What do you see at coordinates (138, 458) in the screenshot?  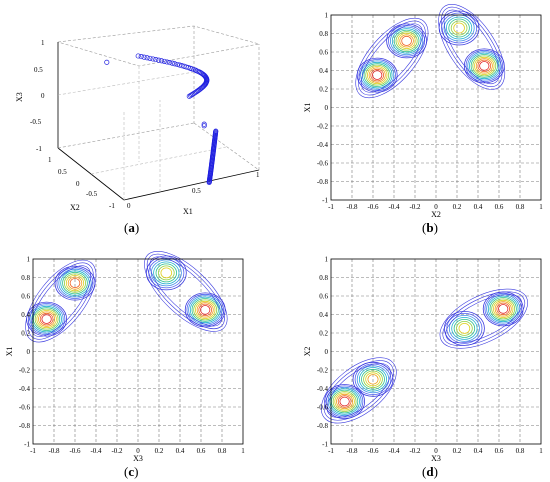 I see `x-axis-label: X3` at bounding box center [138, 458].